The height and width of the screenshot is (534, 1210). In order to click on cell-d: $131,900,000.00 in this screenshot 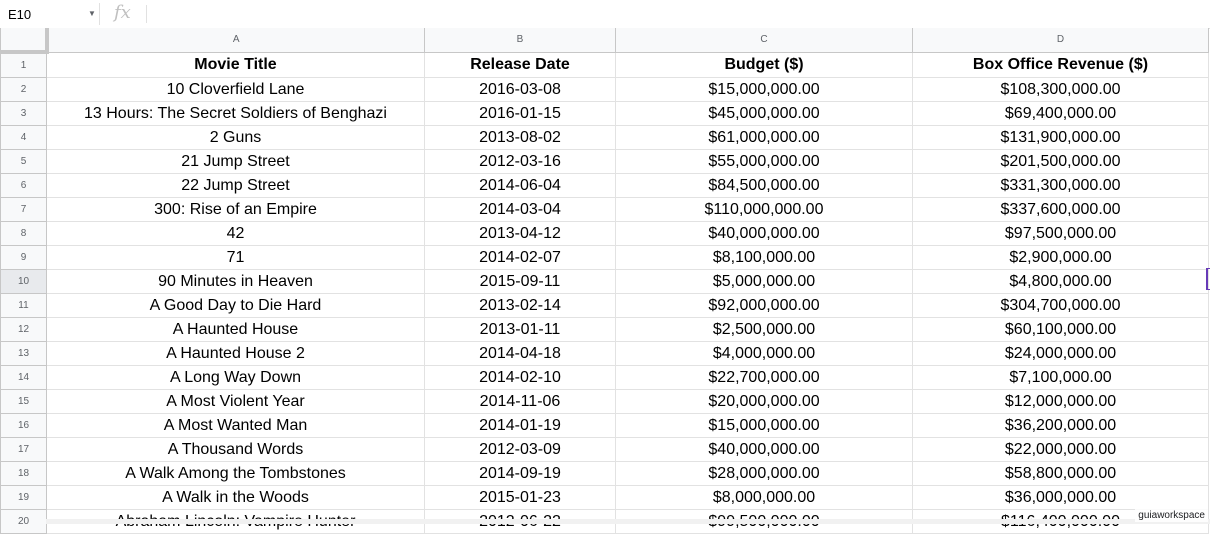, I will do `click(1060, 137)`.